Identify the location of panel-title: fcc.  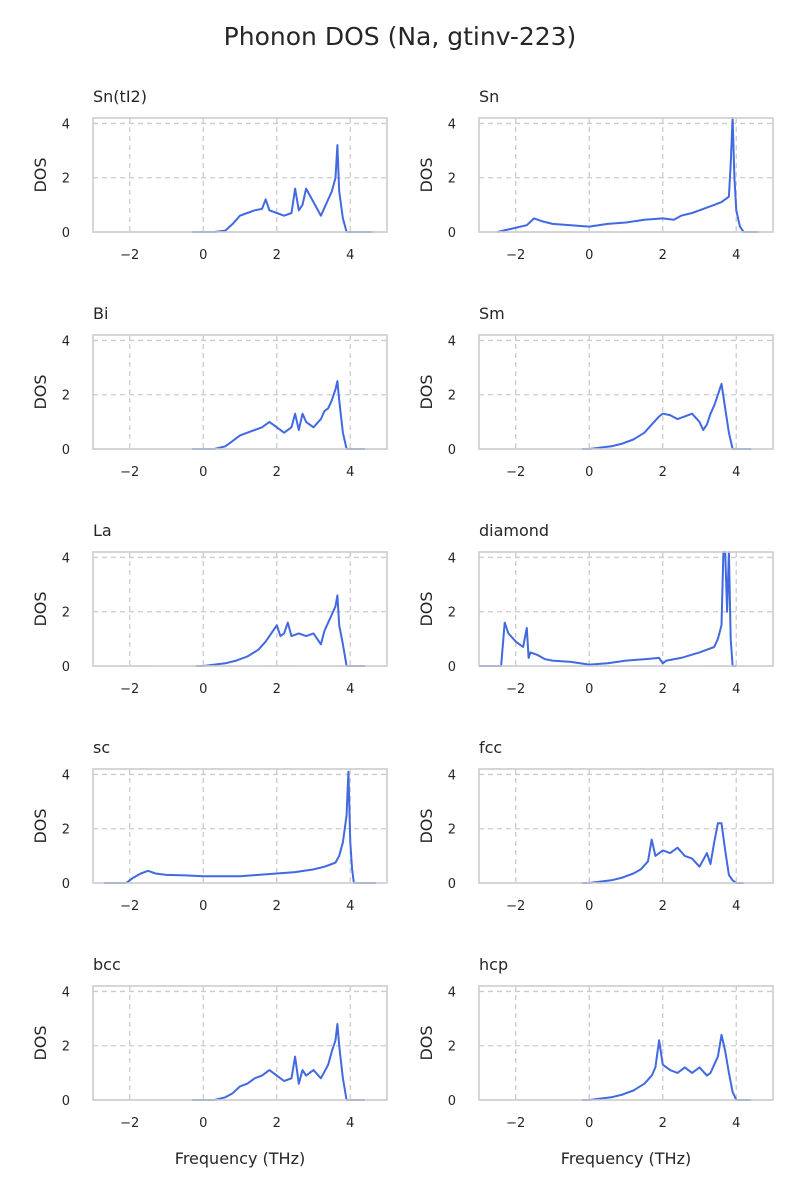
(490, 747).